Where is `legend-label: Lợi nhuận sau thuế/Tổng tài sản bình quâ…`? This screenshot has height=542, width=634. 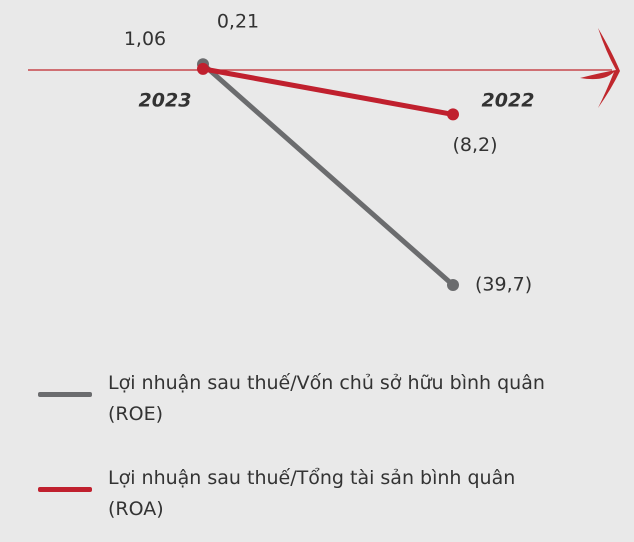 legend-label: Lợi nhuận sau thuế/Tổng tài sản bình quâ… is located at coordinates (312, 493).